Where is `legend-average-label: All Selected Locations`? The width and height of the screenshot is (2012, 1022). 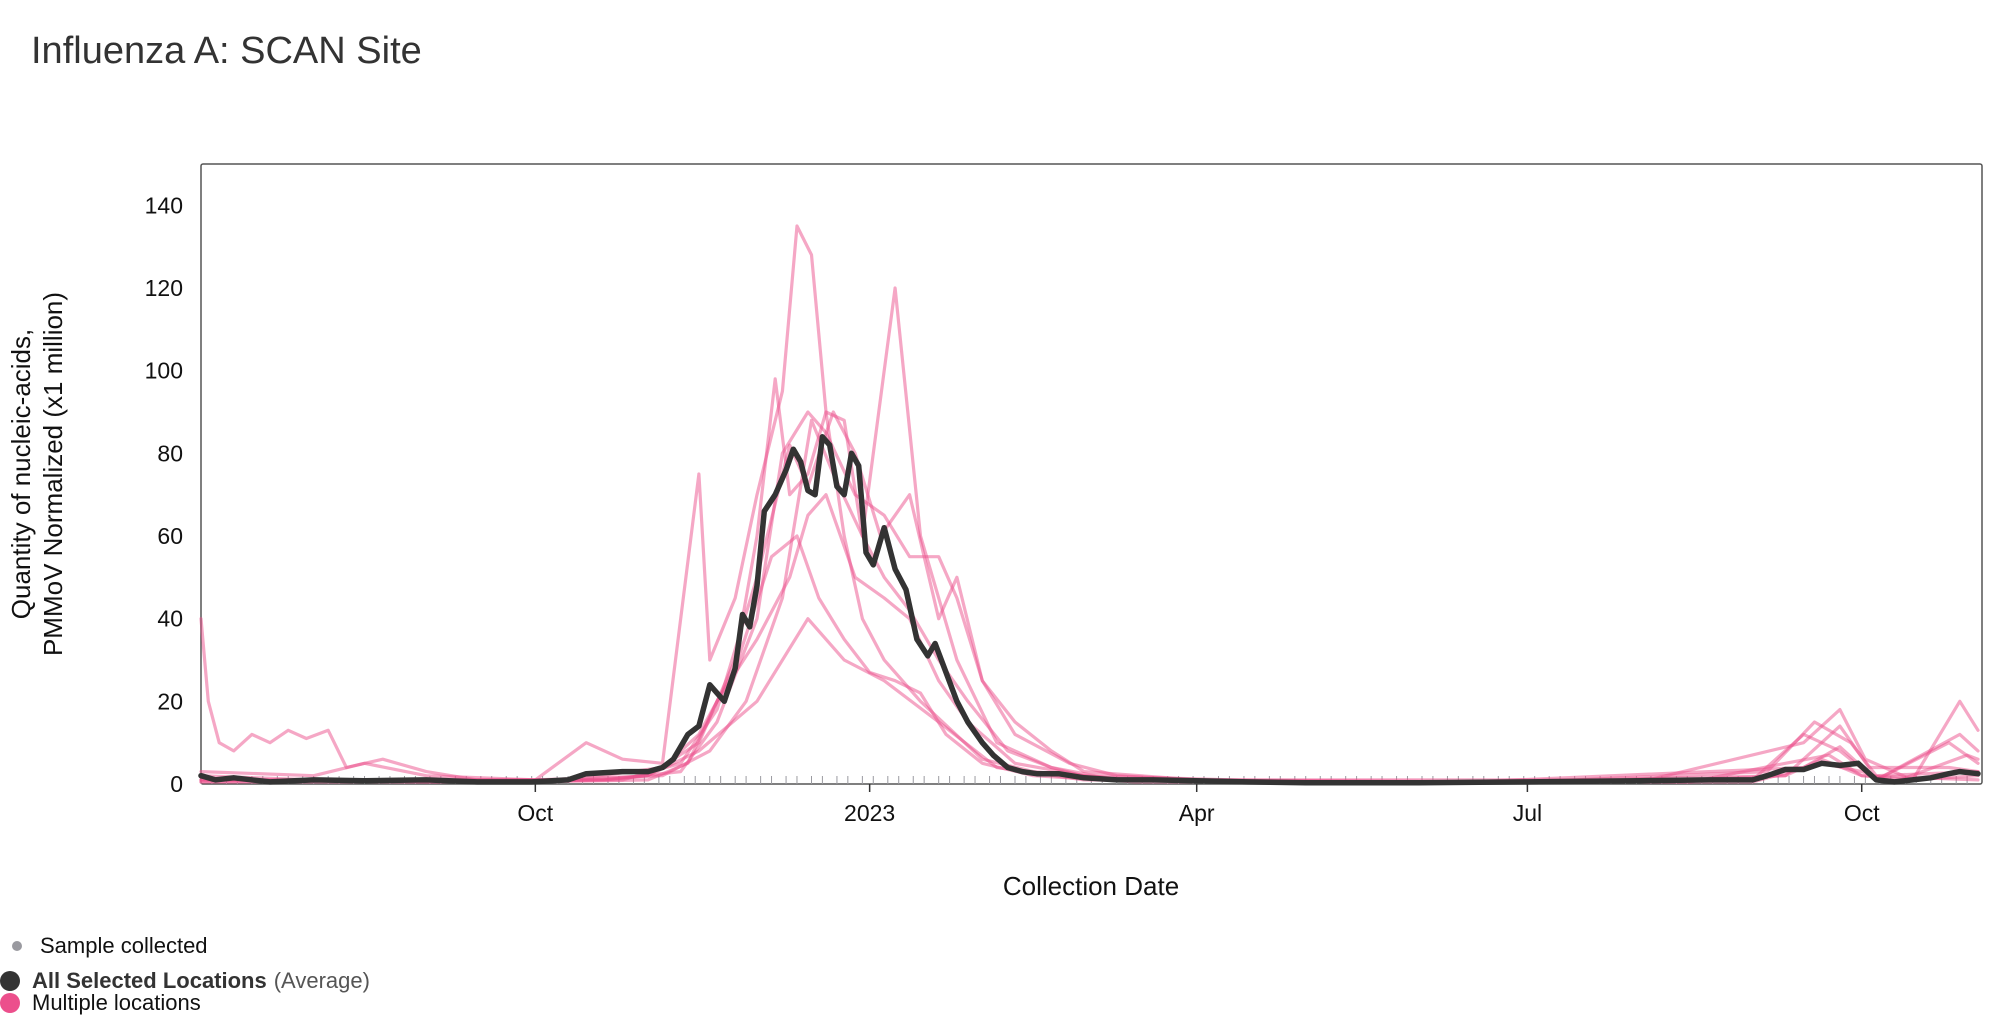 legend-average-label: All Selected Locations is located at coordinates (149, 980).